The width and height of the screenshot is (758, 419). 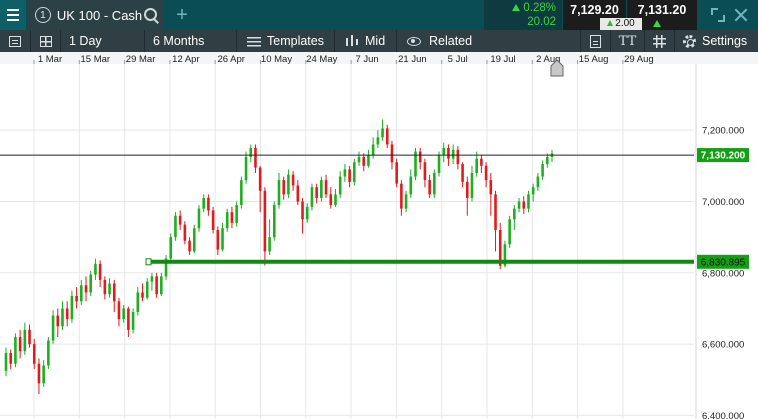 I want to click on sell-price-button: 7,129.20, so click(x=594, y=15).